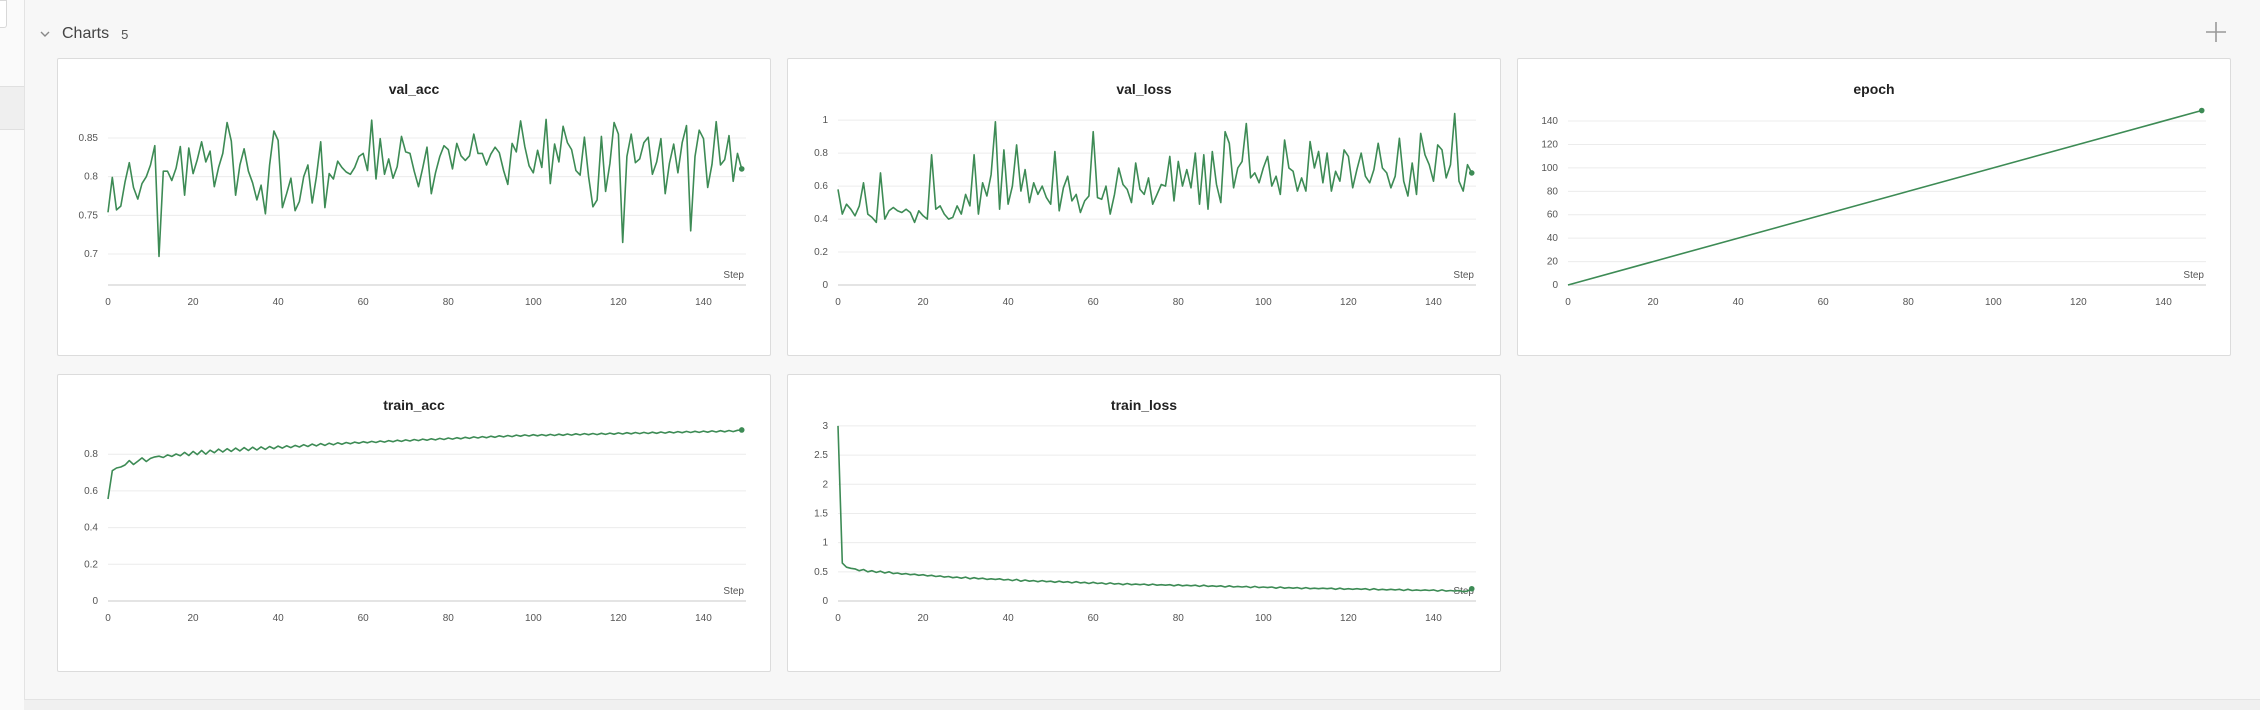  Describe the element at coordinates (414, 89) in the screenshot. I see `chart-title: val_acc` at that location.